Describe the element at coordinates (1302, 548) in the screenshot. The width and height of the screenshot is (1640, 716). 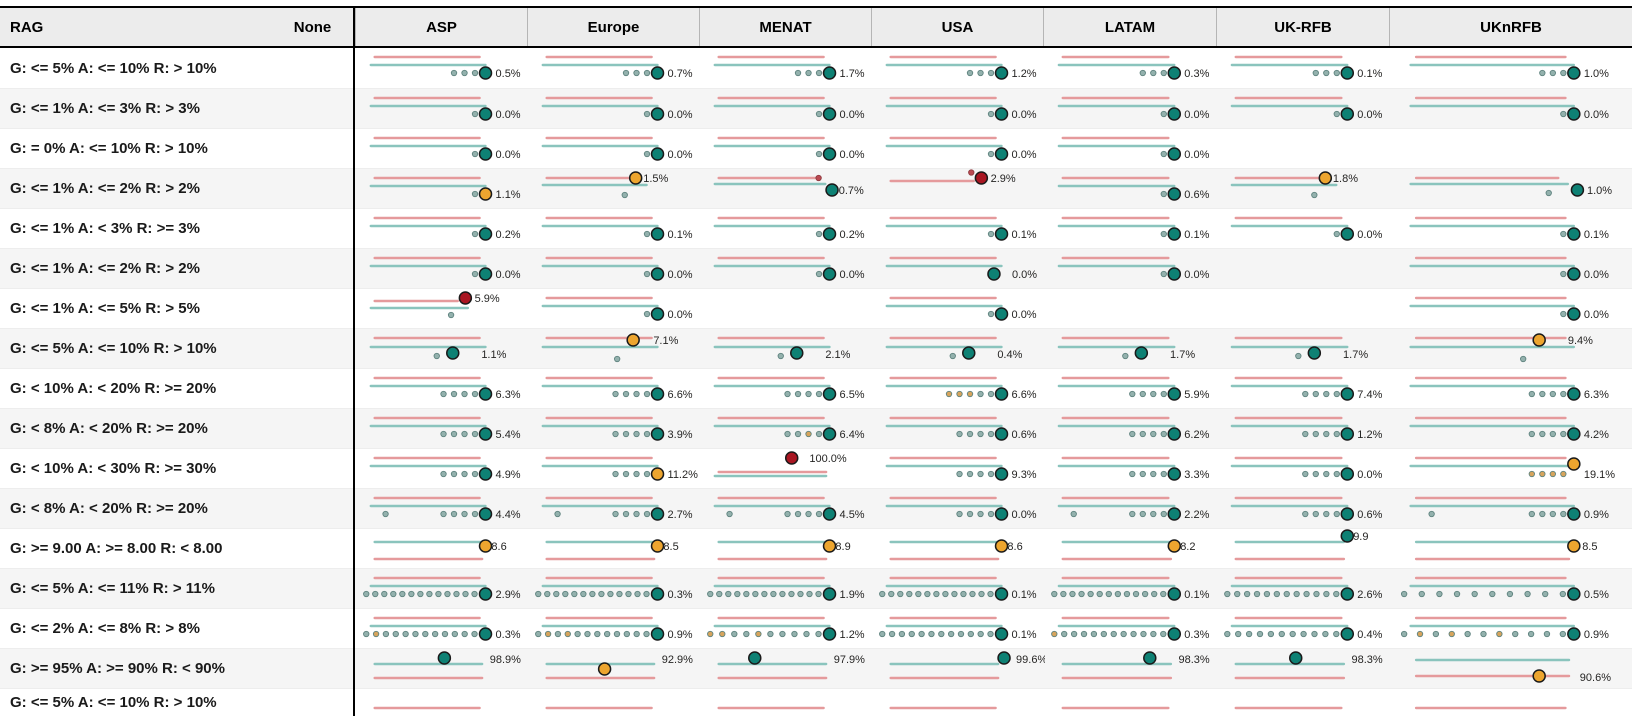
I see `sparkline-cell-uk-rfb: 9.9` at that location.